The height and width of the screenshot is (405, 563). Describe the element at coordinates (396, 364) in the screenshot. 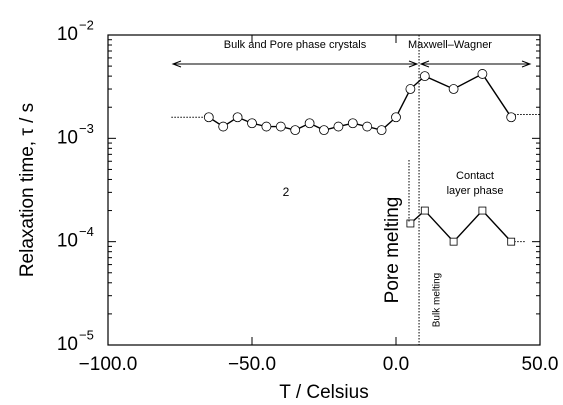

I see `x-tick-label: 0.0` at that location.